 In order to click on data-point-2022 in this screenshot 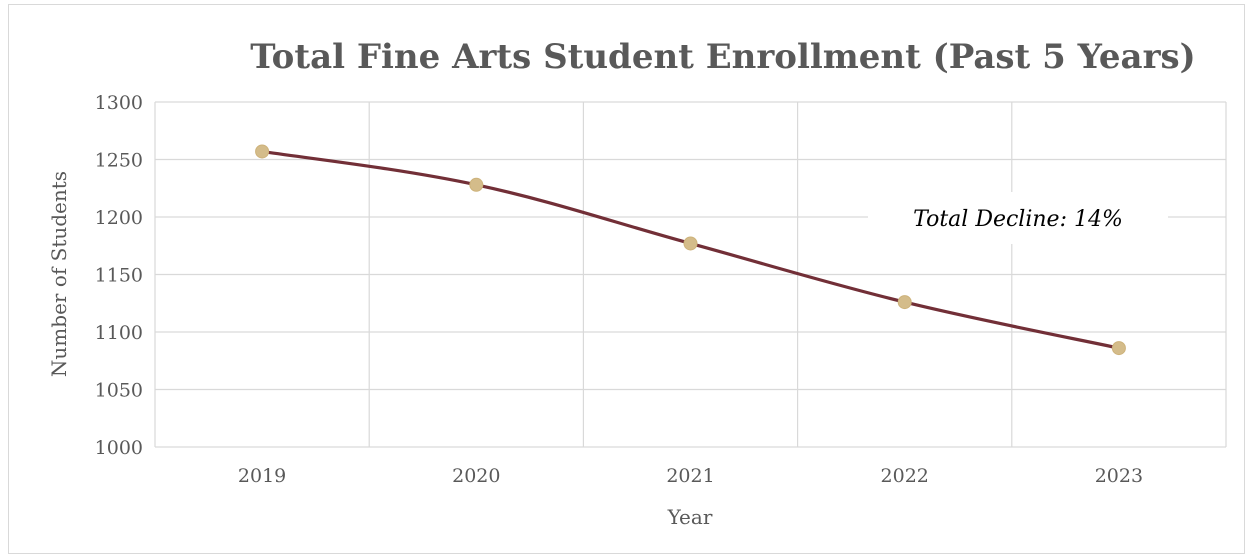, I will do `click(904, 302)`.